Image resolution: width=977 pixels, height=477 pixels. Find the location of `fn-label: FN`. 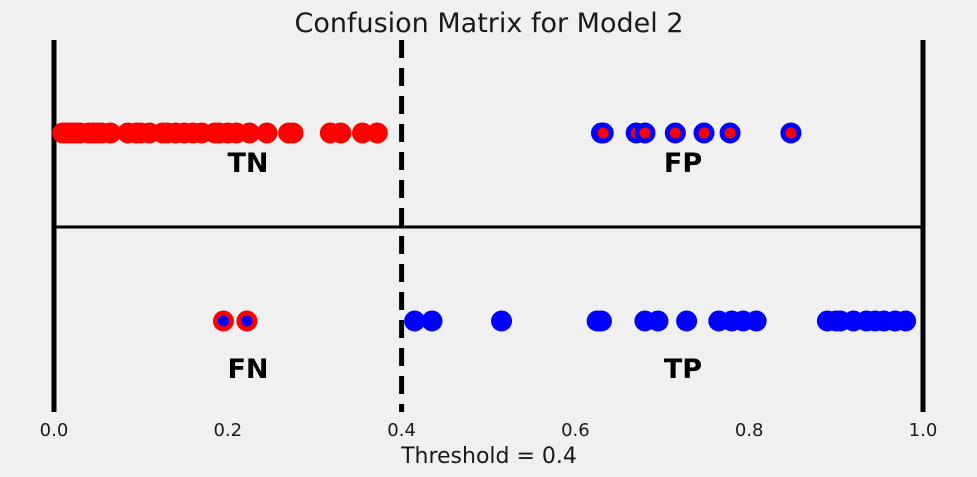

fn-label: FN is located at coordinates (247, 369).